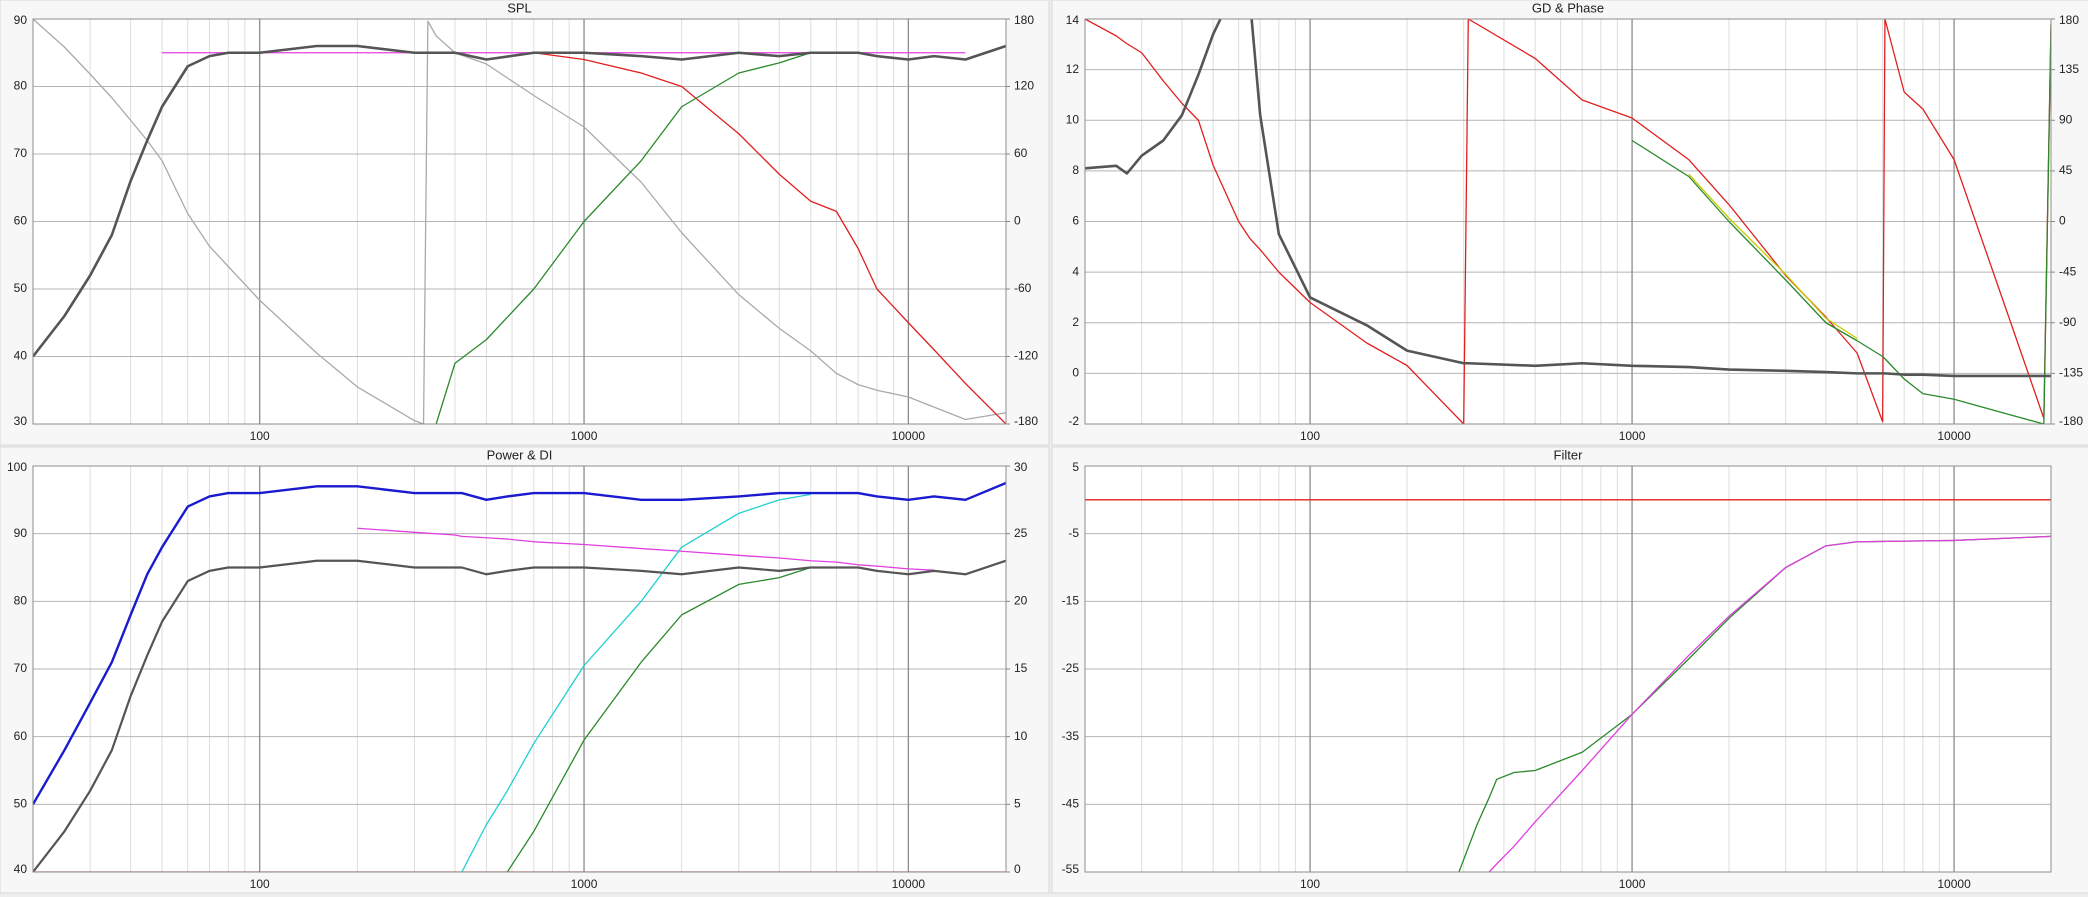 This screenshot has width=2088, height=897. Describe the element at coordinates (1021, 736) in the screenshot. I see `y2-tick-label: 10` at that location.